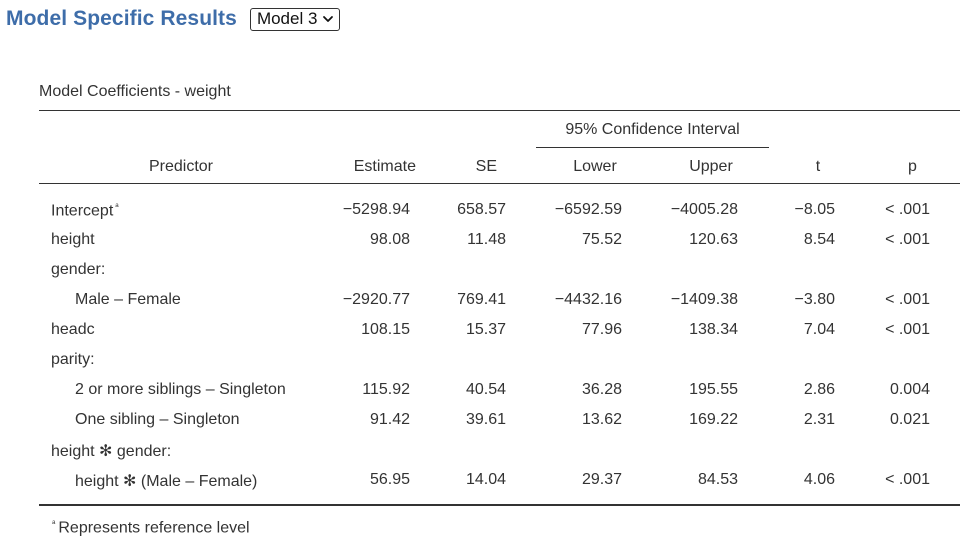 This screenshot has height=541, width=965. Describe the element at coordinates (376, 299) in the screenshot. I see `estimate-cell: −2920.77` at that location.